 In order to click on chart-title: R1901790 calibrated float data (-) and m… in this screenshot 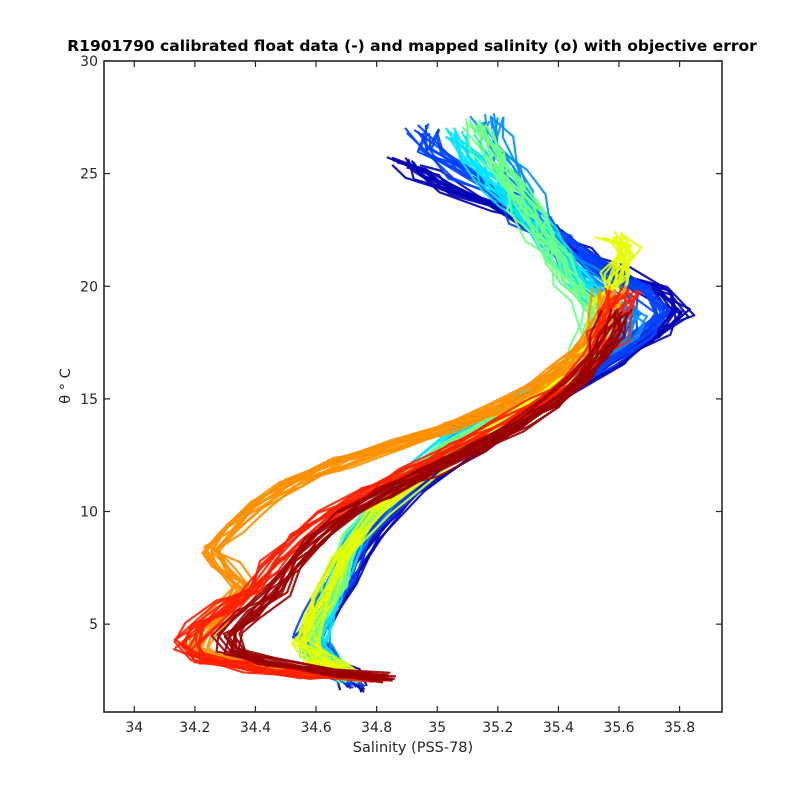, I will do `click(412, 46)`.